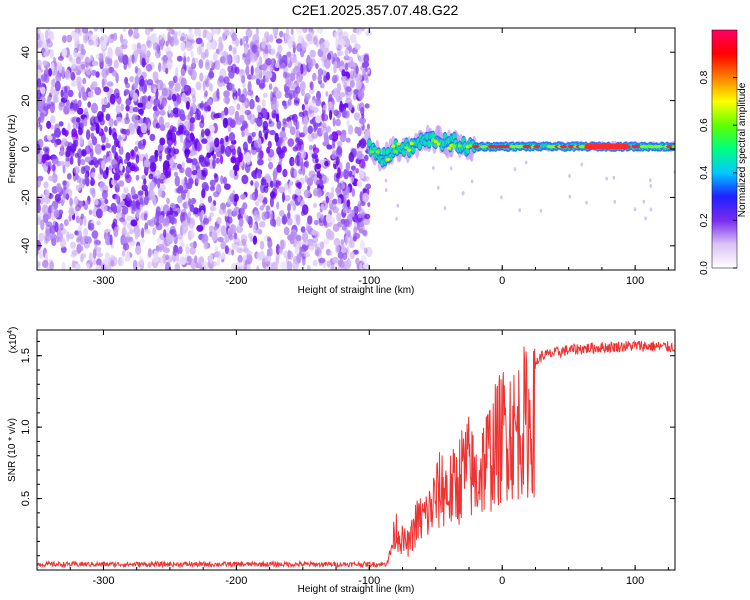  I want to click on heatmap-y-tick-label: 0, so click(26, 149).